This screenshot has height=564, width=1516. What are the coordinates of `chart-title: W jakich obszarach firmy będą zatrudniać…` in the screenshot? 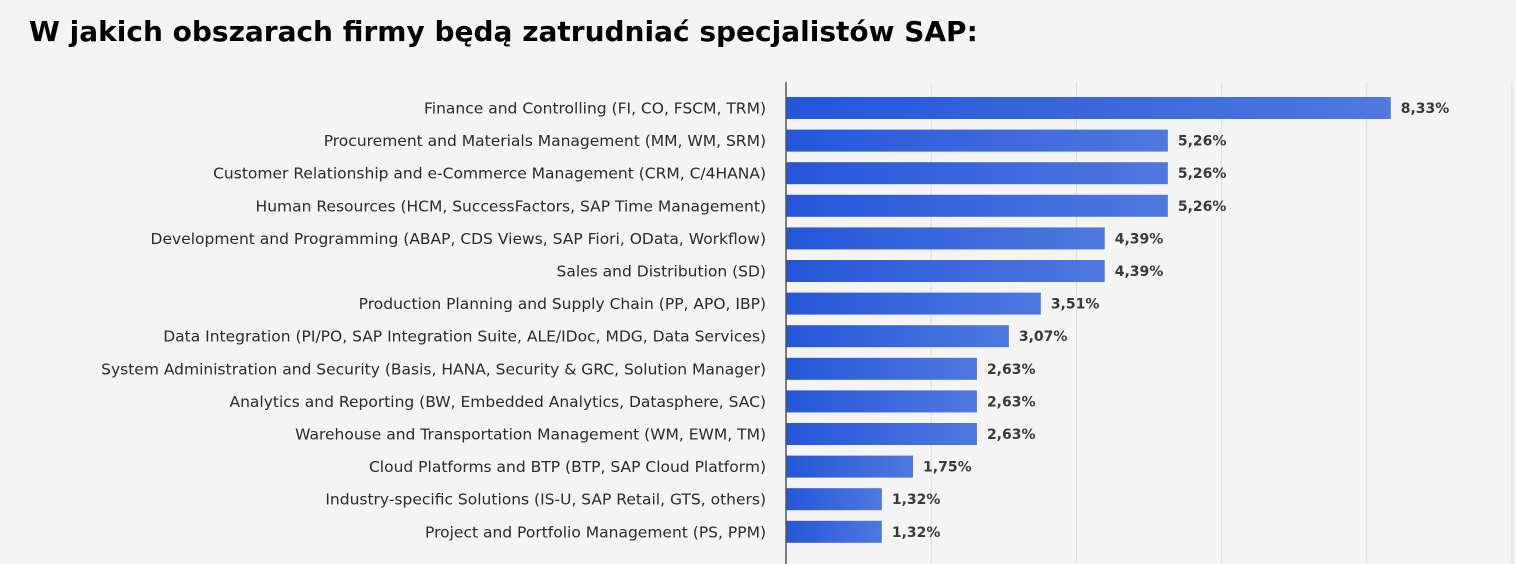 It's located at (503, 31).